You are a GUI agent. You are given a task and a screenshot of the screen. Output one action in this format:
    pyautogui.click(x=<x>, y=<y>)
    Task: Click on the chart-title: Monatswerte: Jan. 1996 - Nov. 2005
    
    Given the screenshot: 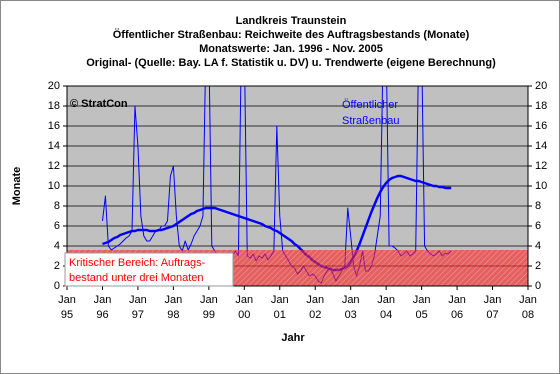 What is the action you would take?
    pyautogui.click(x=291, y=49)
    